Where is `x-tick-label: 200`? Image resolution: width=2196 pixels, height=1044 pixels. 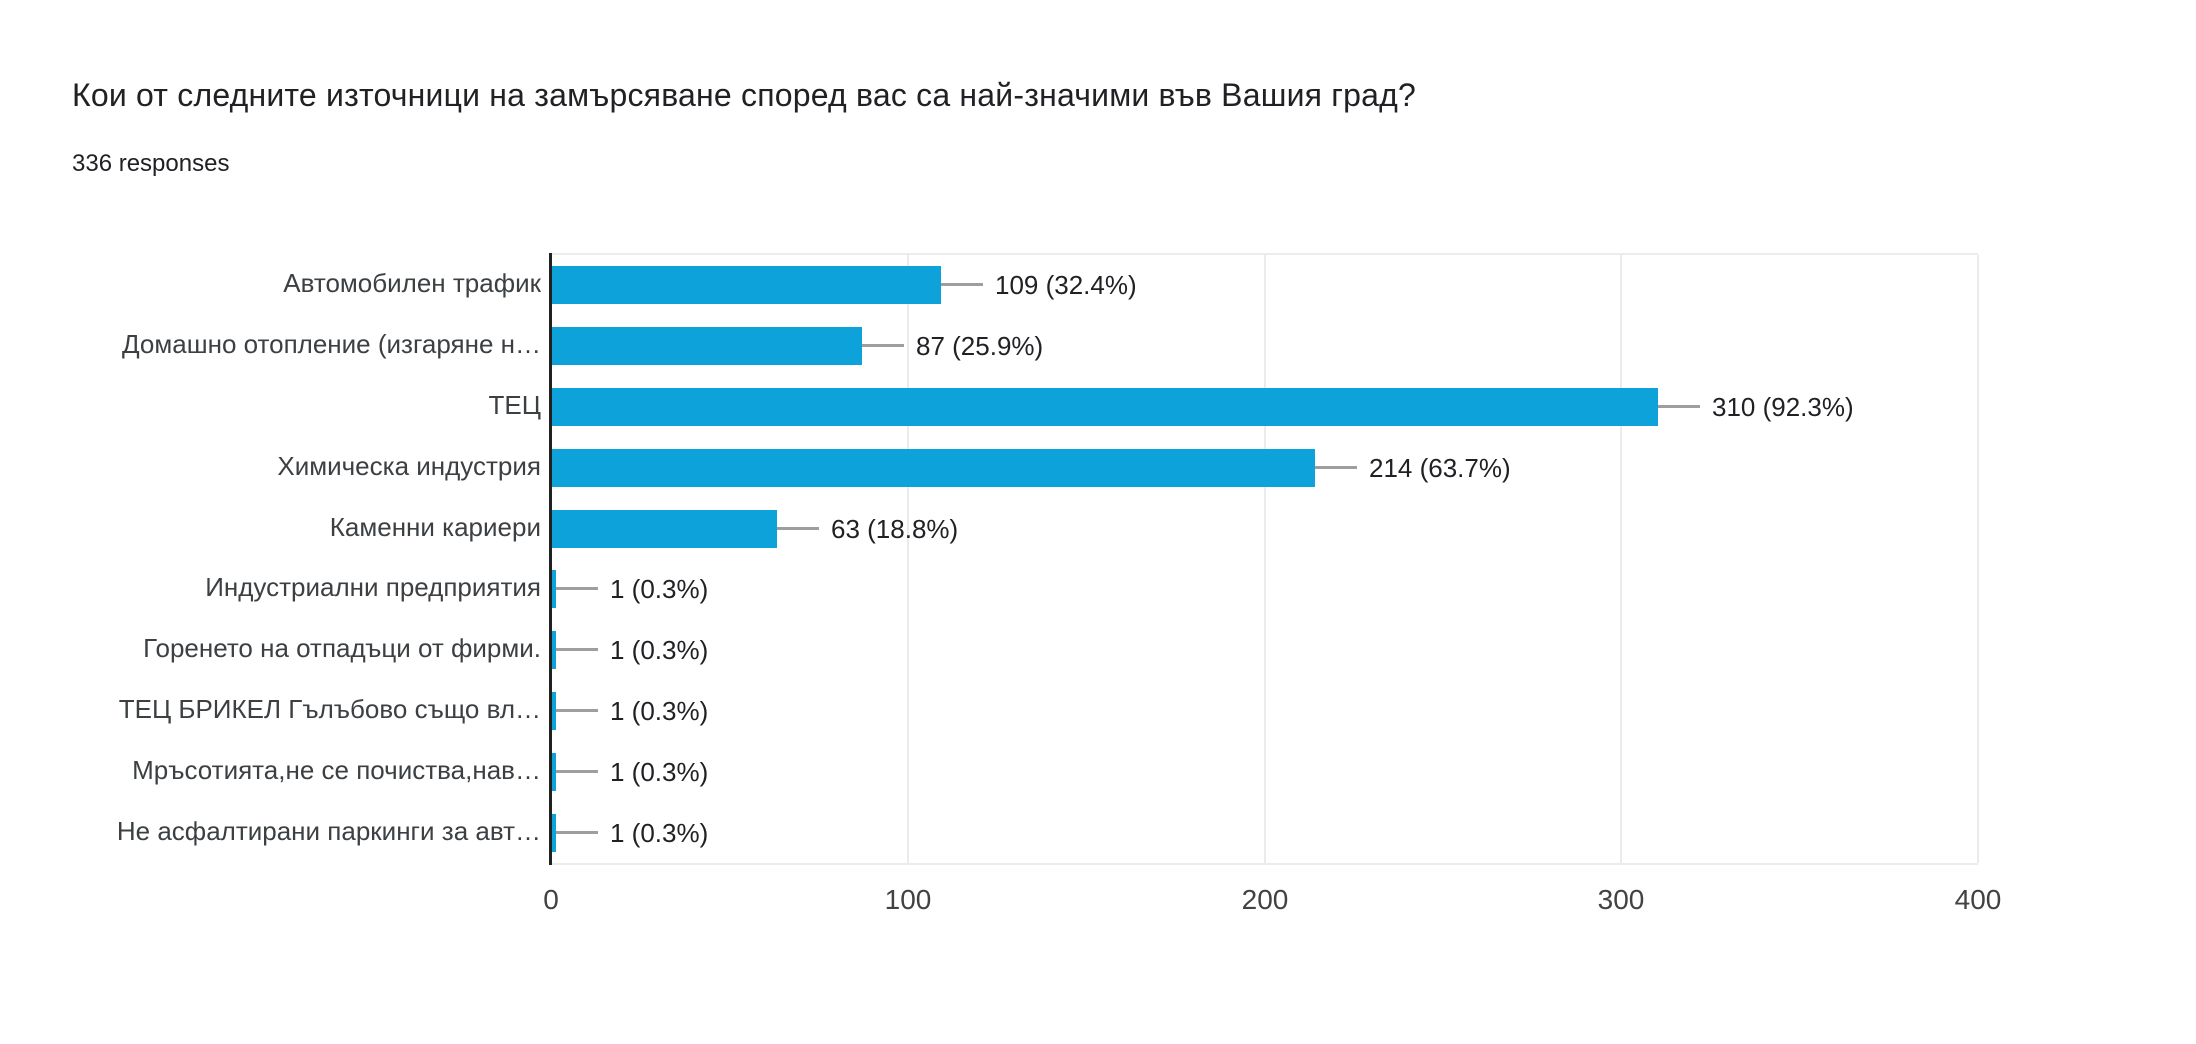
x-tick-label: 200 is located at coordinates (1265, 899).